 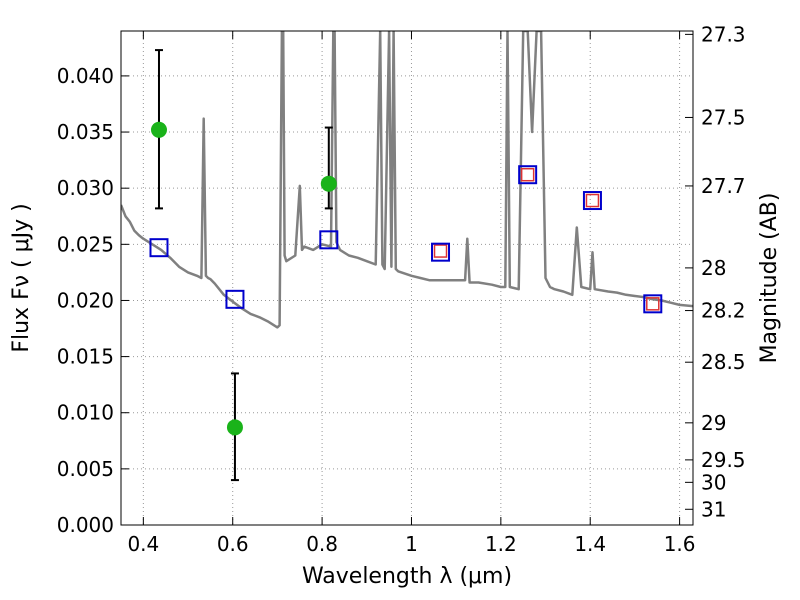 I want to click on x-tick-label: 1.6, so click(x=680, y=544).